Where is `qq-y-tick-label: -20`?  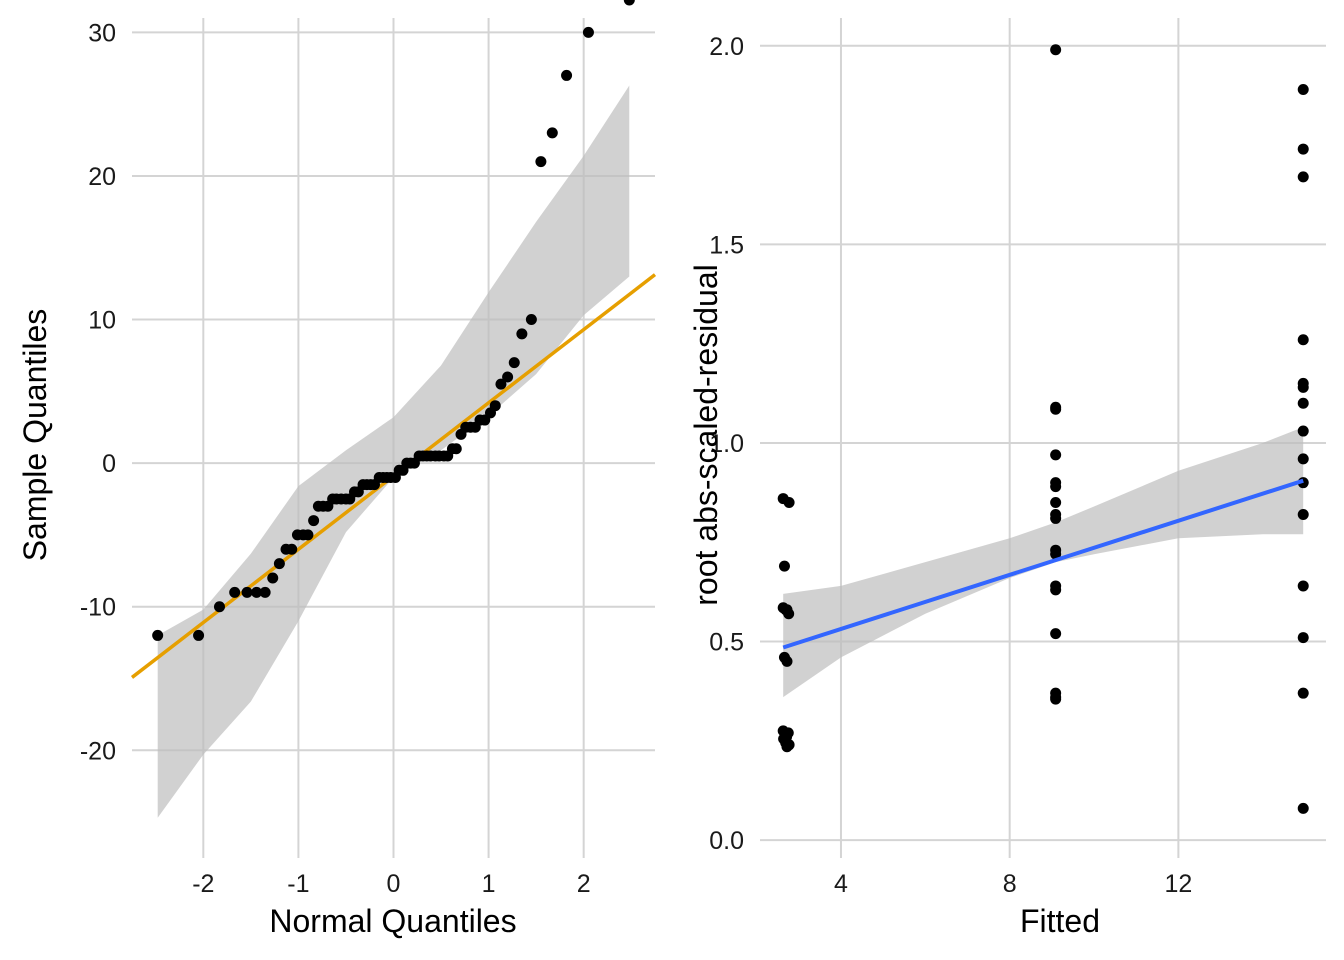 qq-y-tick-label: -20 is located at coordinates (98, 751).